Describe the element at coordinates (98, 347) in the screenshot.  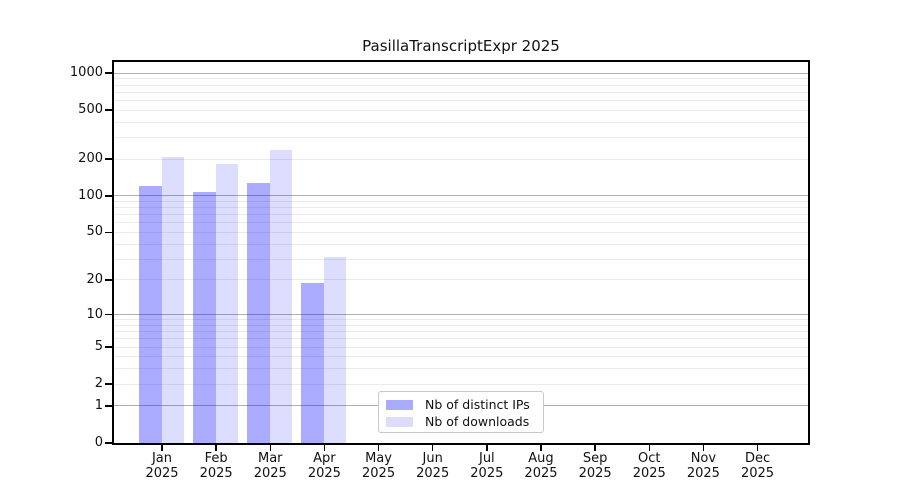
I see `y-tick-label-5: 5` at that location.